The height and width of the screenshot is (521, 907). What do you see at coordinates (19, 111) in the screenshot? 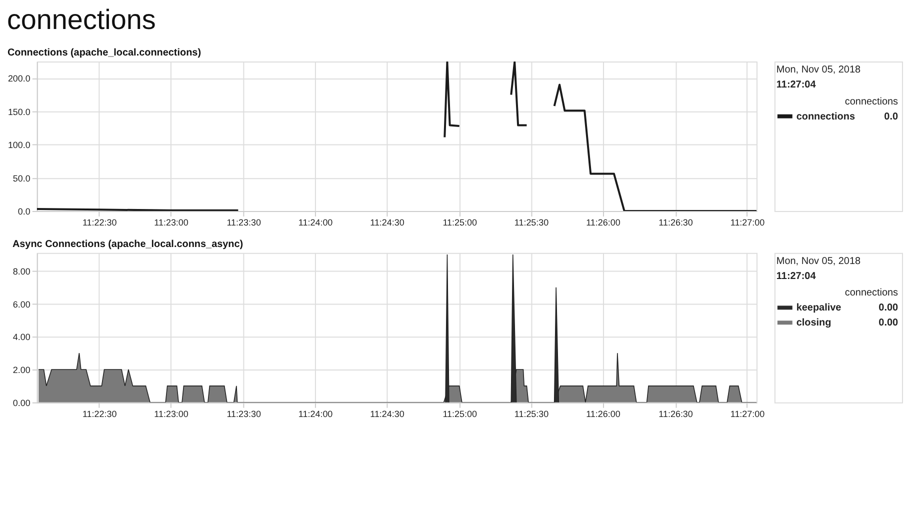
I see `y-tick-label: 150.0` at bounding box center [19, 111].